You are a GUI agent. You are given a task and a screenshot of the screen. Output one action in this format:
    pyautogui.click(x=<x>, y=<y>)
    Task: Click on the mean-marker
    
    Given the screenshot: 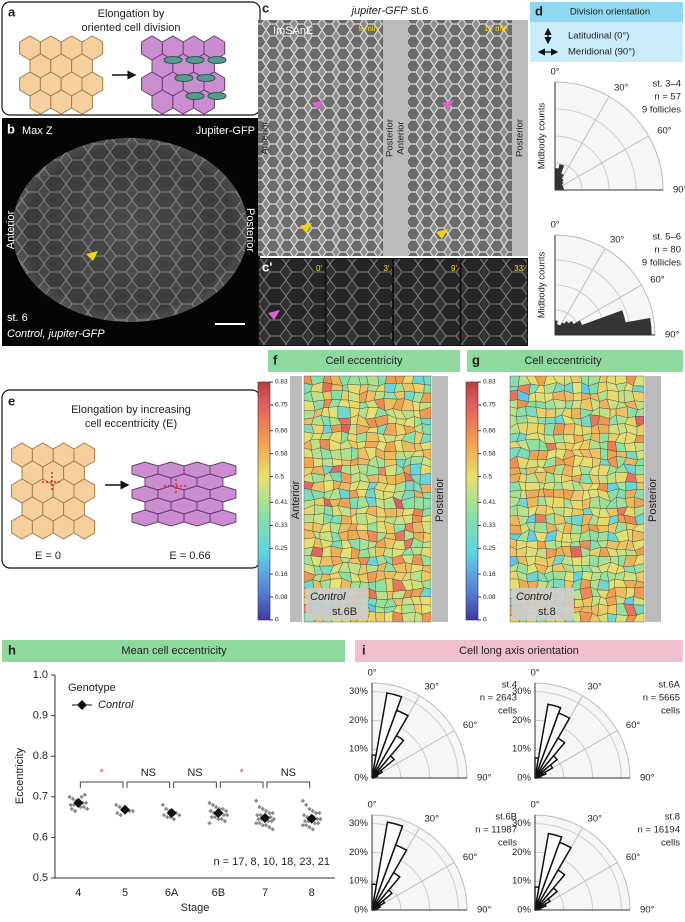 What is the action you would take?
    pyautogui.click(x=125, y=810)
    